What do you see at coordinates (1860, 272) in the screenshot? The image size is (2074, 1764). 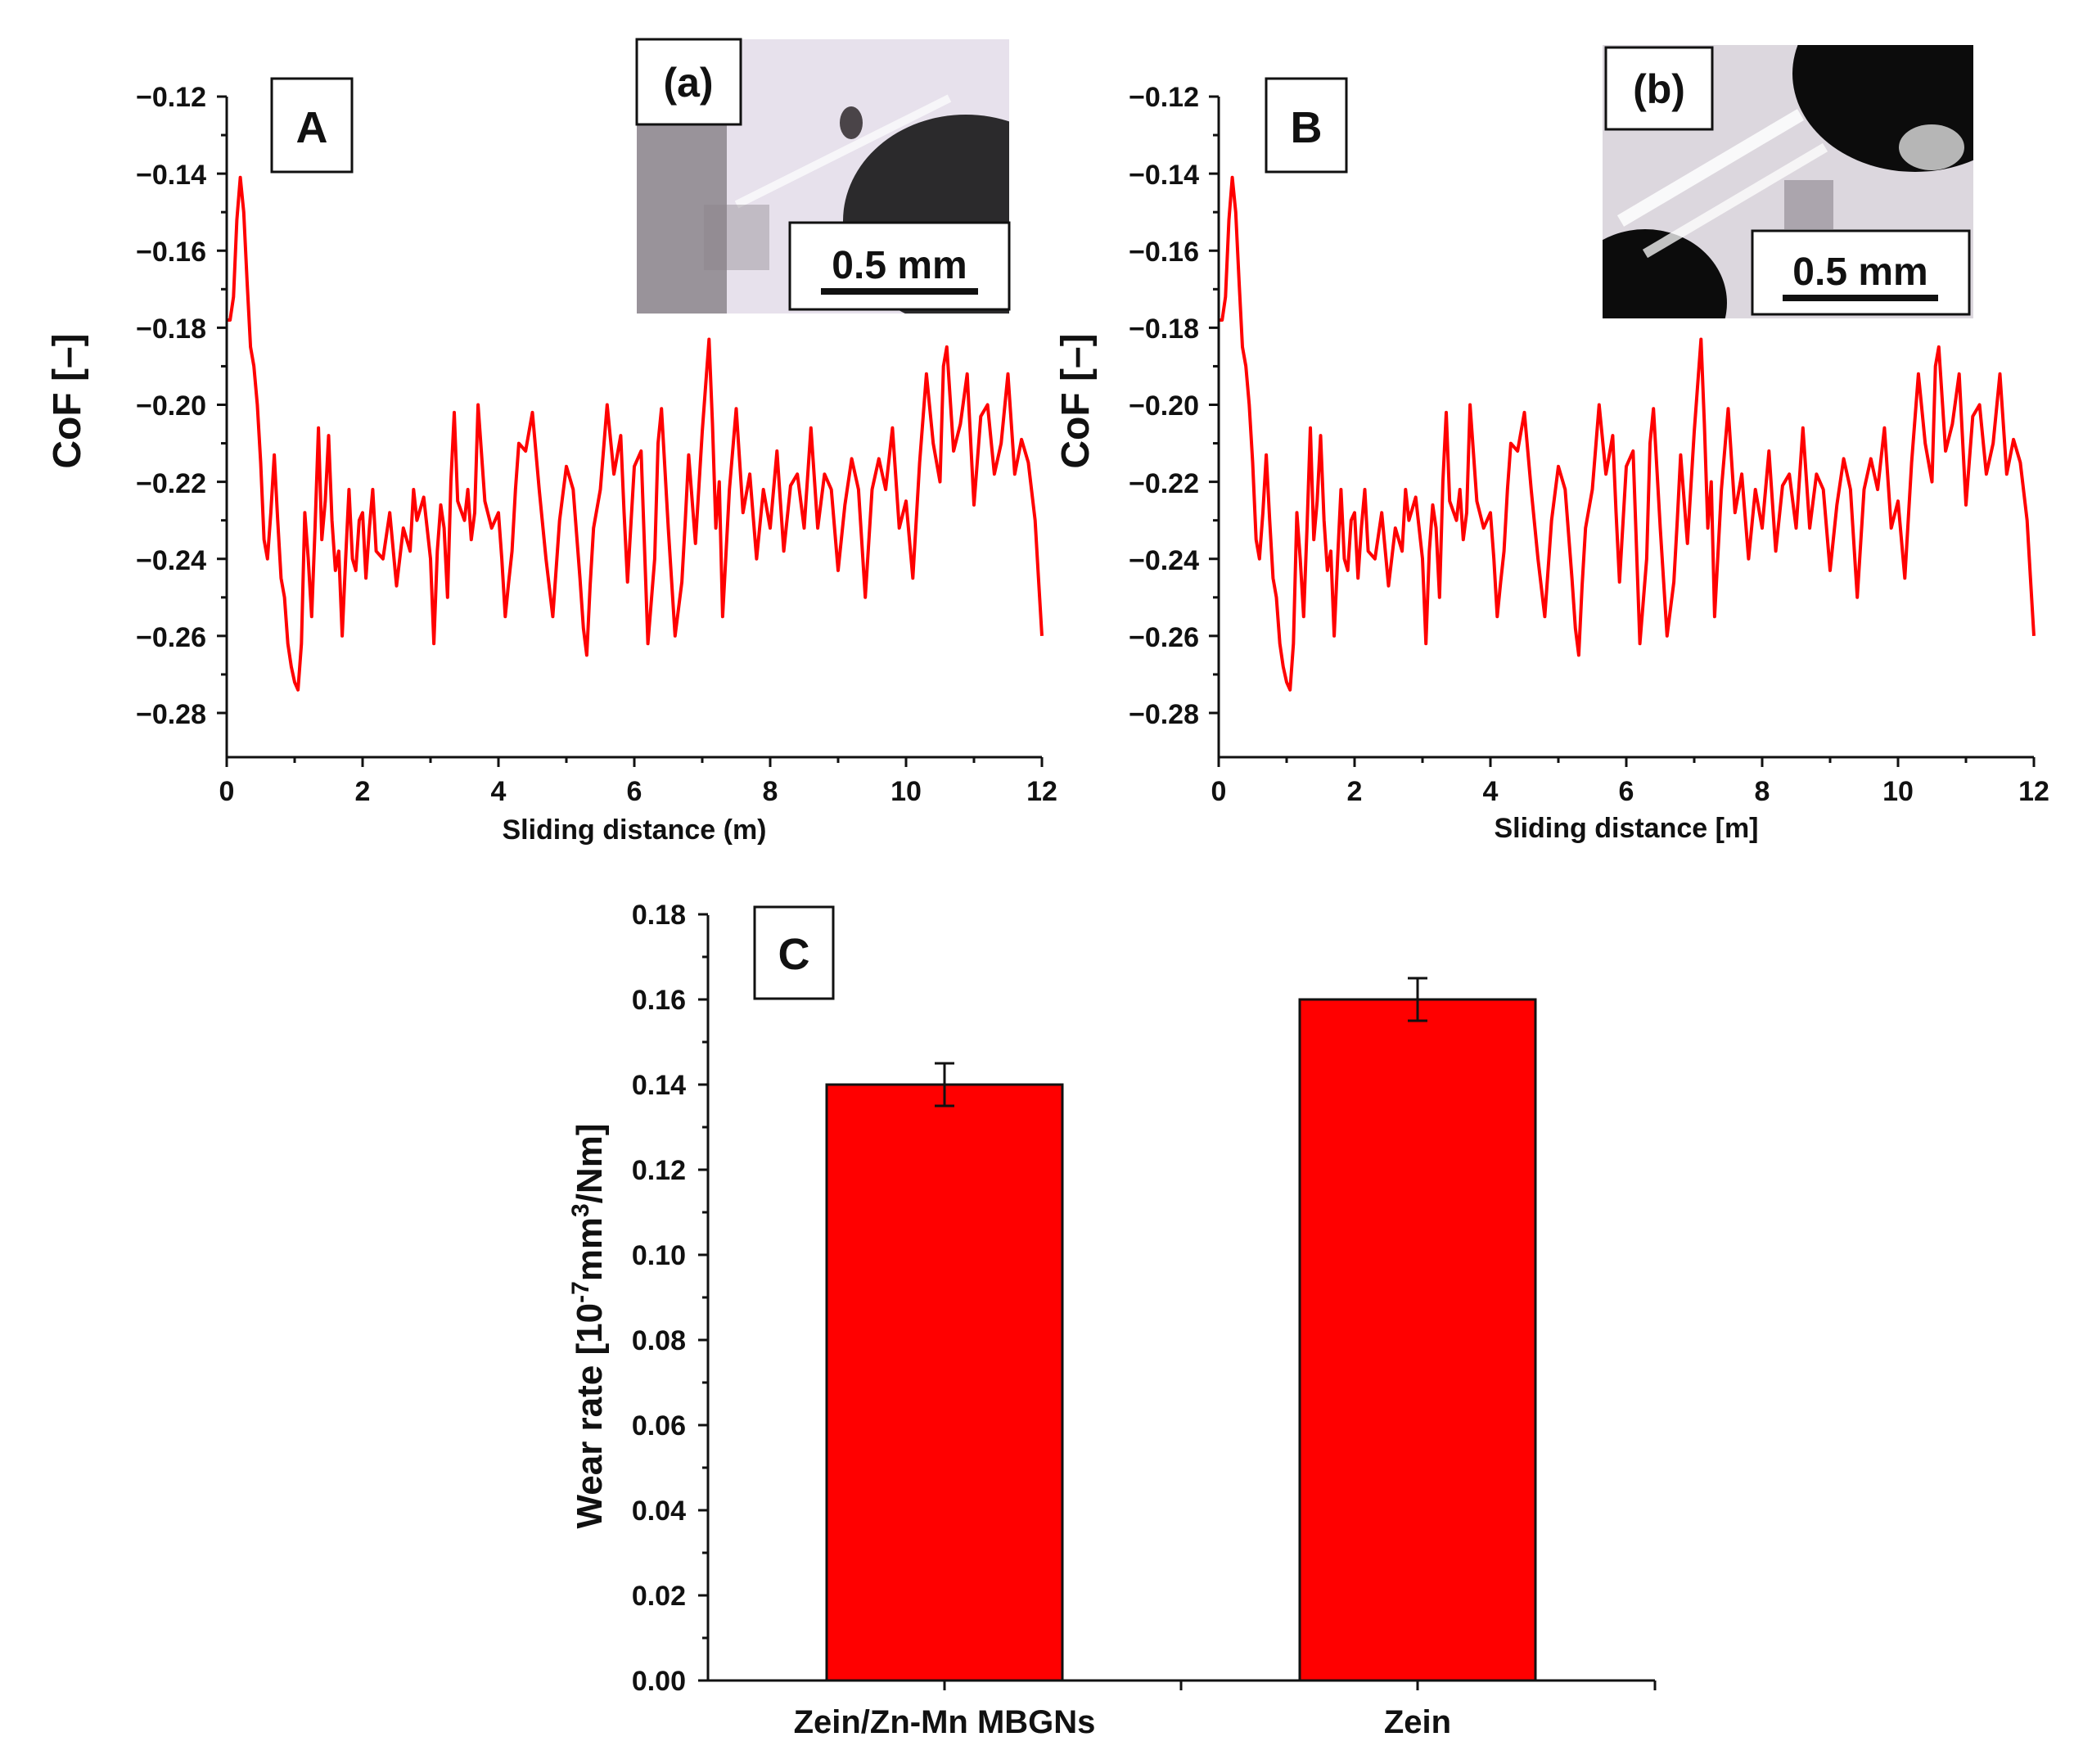 I see `scale-bar-label-b: 0.5 mm` at bounding box center [1860, 272].